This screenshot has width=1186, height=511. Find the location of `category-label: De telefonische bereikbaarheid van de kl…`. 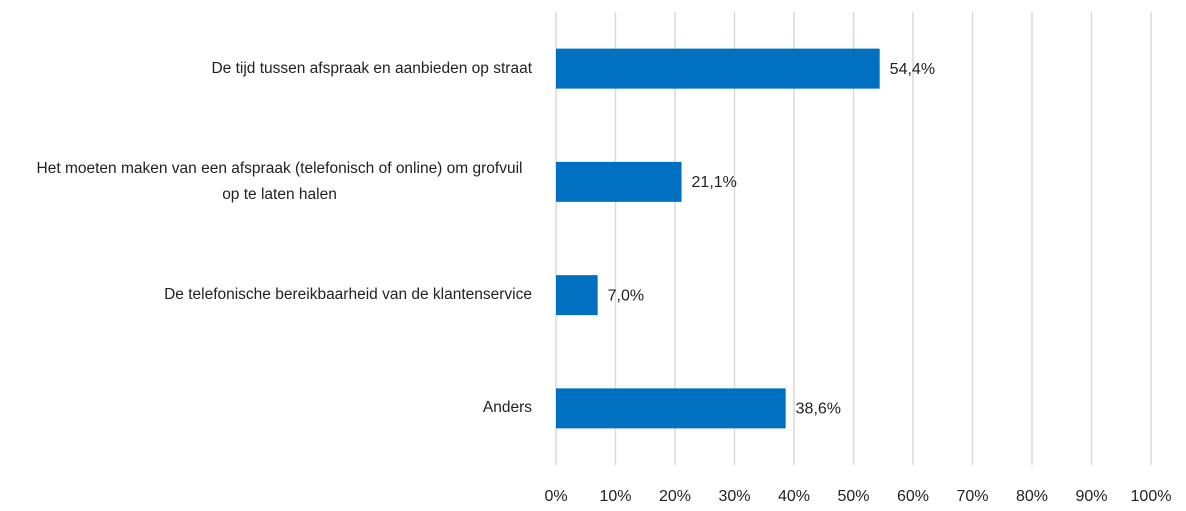

category-label: De telefonische bereikbaarheid van de kl… is located at coordinates (348, 295).